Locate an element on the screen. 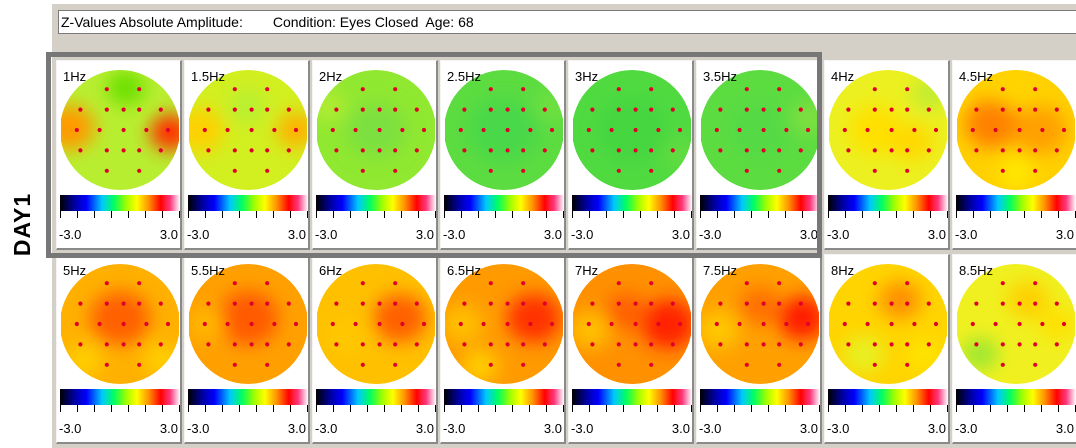 This screenshot has height=448, width=1076. topomap-panel: 4Hz -3.0 3.0 is located at coordinates (887, 155).